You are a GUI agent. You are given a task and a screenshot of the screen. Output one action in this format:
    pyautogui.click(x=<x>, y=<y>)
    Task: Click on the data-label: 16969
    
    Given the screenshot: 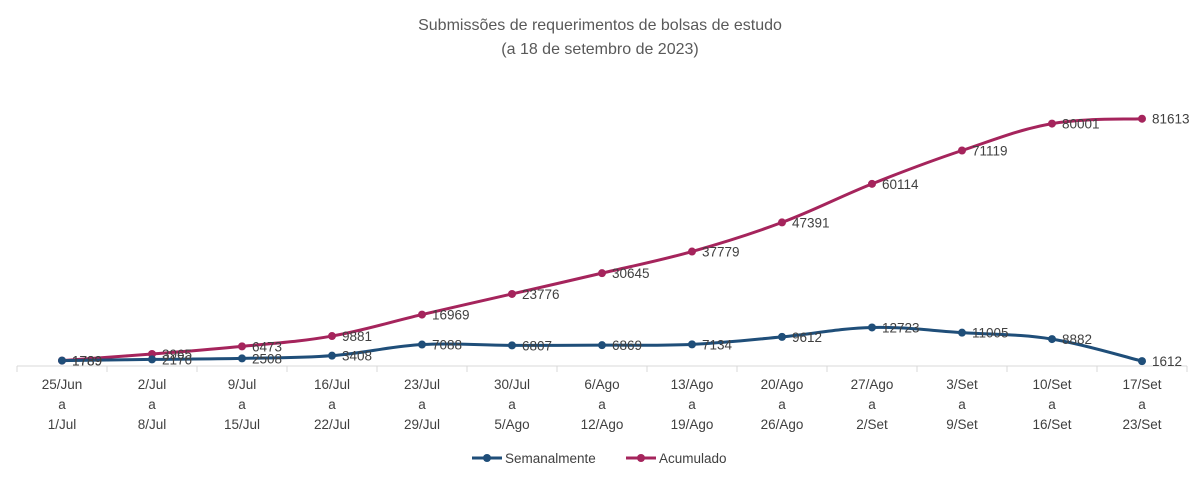 What is the action you would take?
    pyautogui.click(x=451, y=315)
    